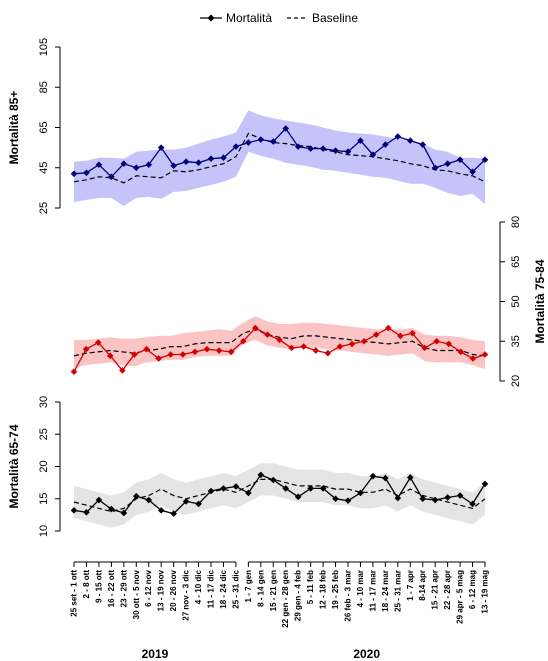  What do you see at coordinates (155, 654) in the screenshot?
I see `year-label-2019: 2019` at bounding box center [155, 654].